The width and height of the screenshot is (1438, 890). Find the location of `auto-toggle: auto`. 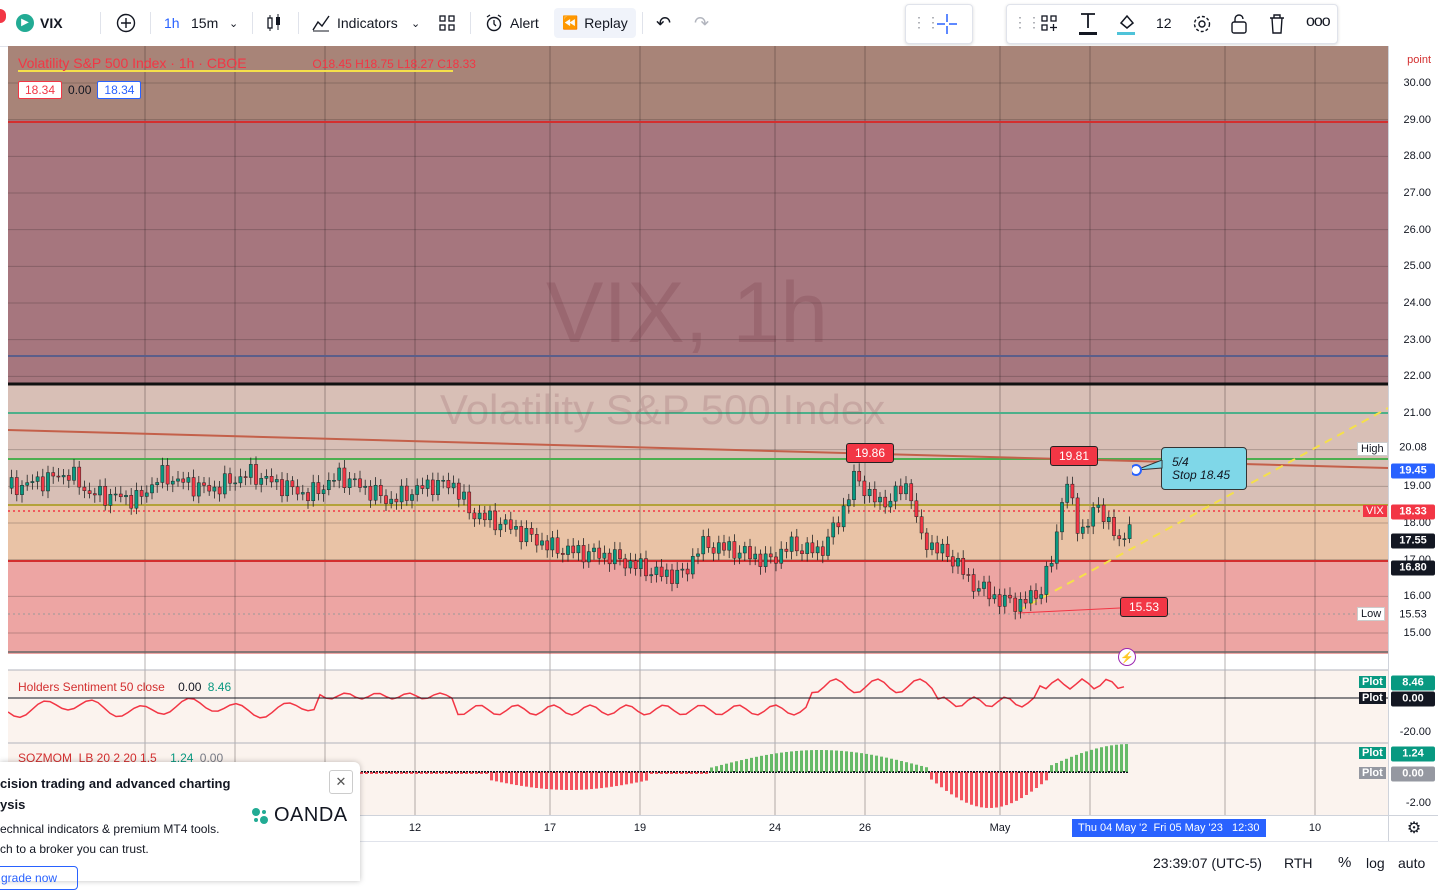

auto-toggle: auto is located at coordinates (1412, 863).